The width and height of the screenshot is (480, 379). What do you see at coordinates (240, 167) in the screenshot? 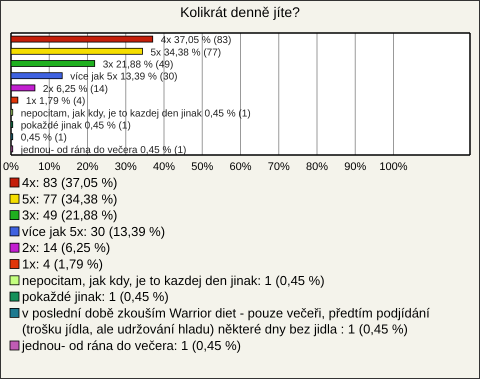
I see `x-tick-label: 60%` at bounding box center [240, 167].